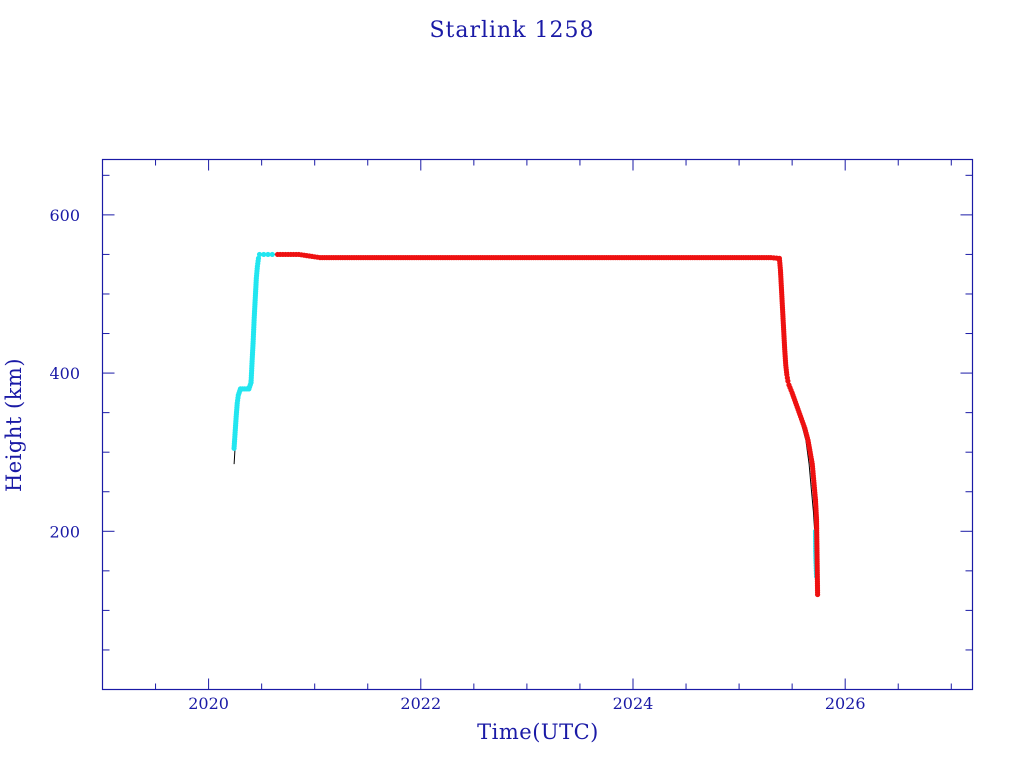 This screenshot has width=1024, height=768. Describe the element at coordinates (64, 531) in the screenshot. I see `y-tick-label: 200` at that location.